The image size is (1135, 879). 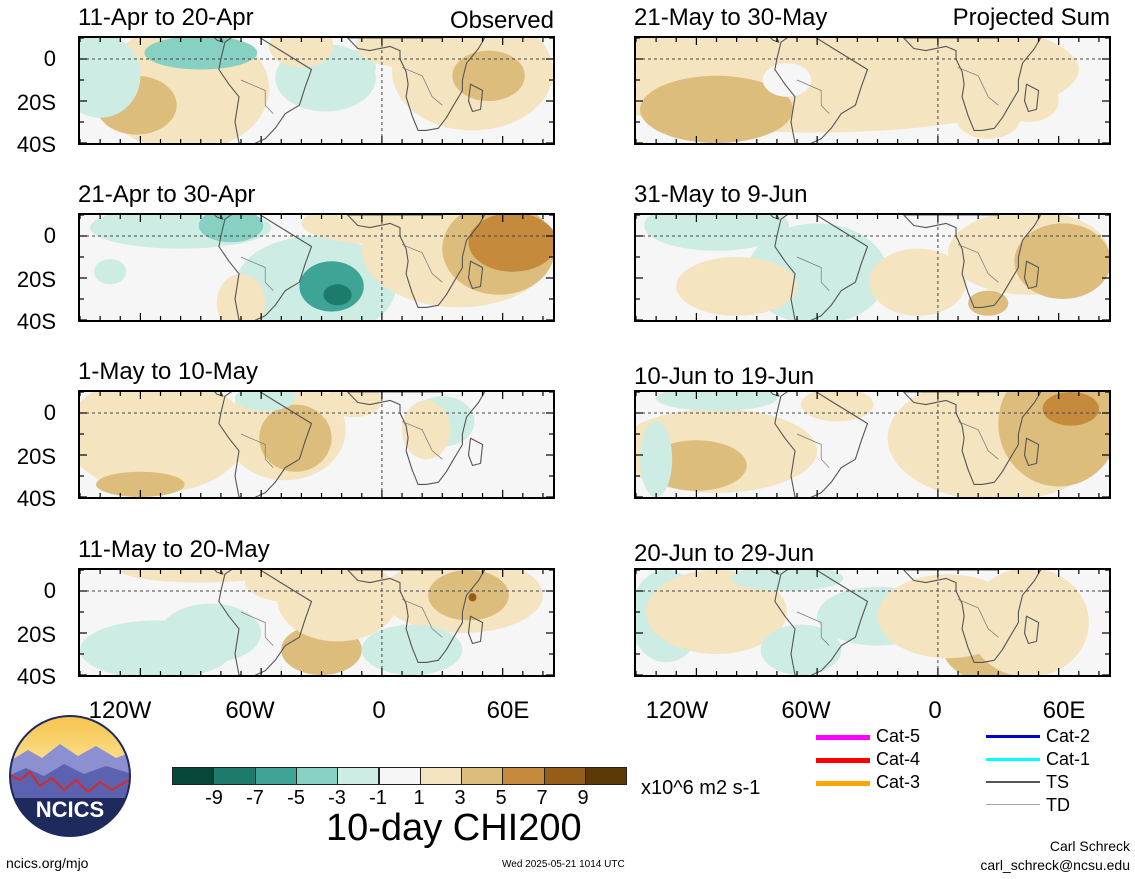 What do you see at coordinates (1013, 759) in the screenshot?
I see `legend-line-cat1` at bounding box center [1013, 759].